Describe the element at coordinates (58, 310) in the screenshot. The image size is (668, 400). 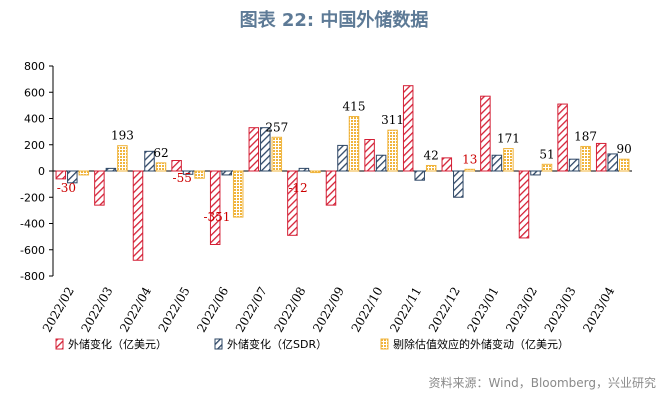
I see `x-tick-label: 2022/02` at that location.